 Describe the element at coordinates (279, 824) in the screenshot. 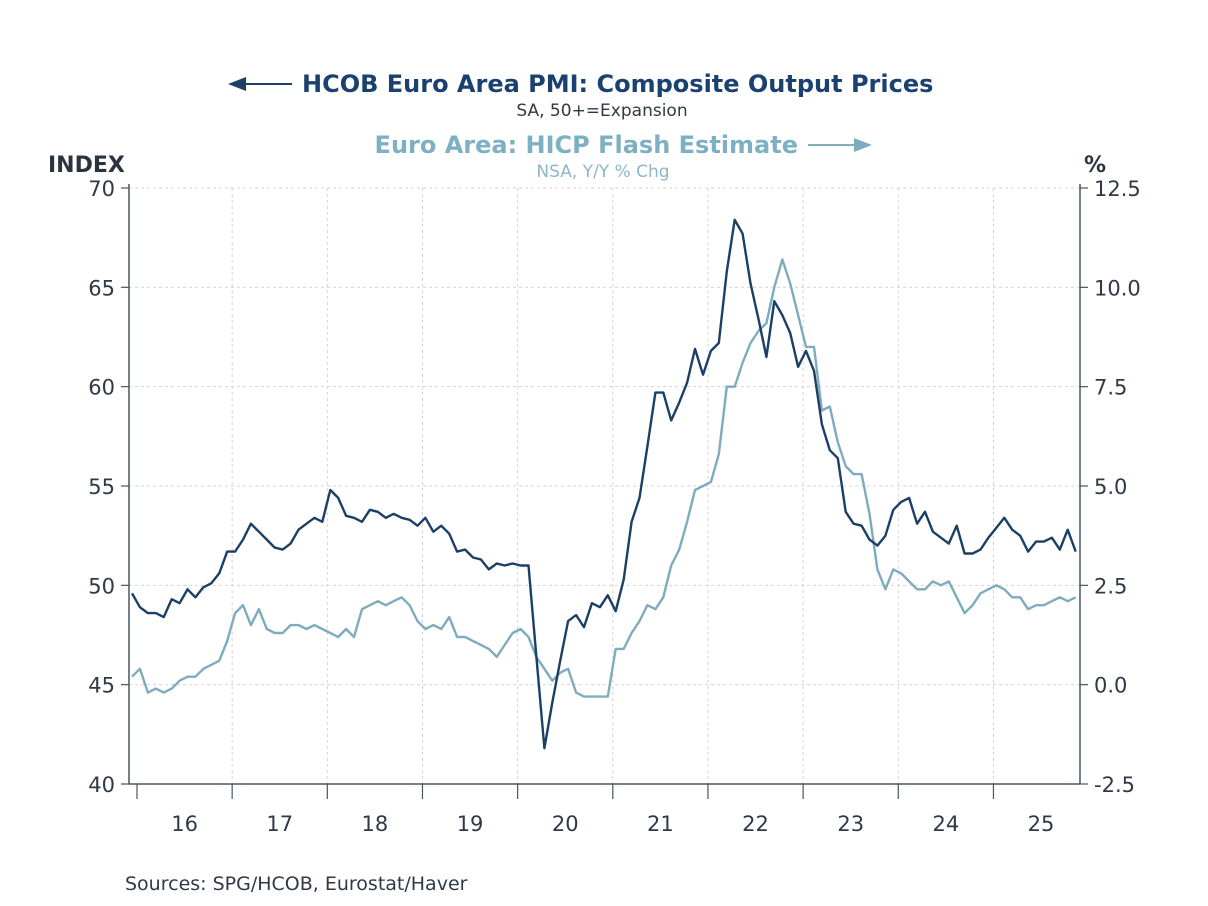

I see `x-tick-label: 17` at that location.